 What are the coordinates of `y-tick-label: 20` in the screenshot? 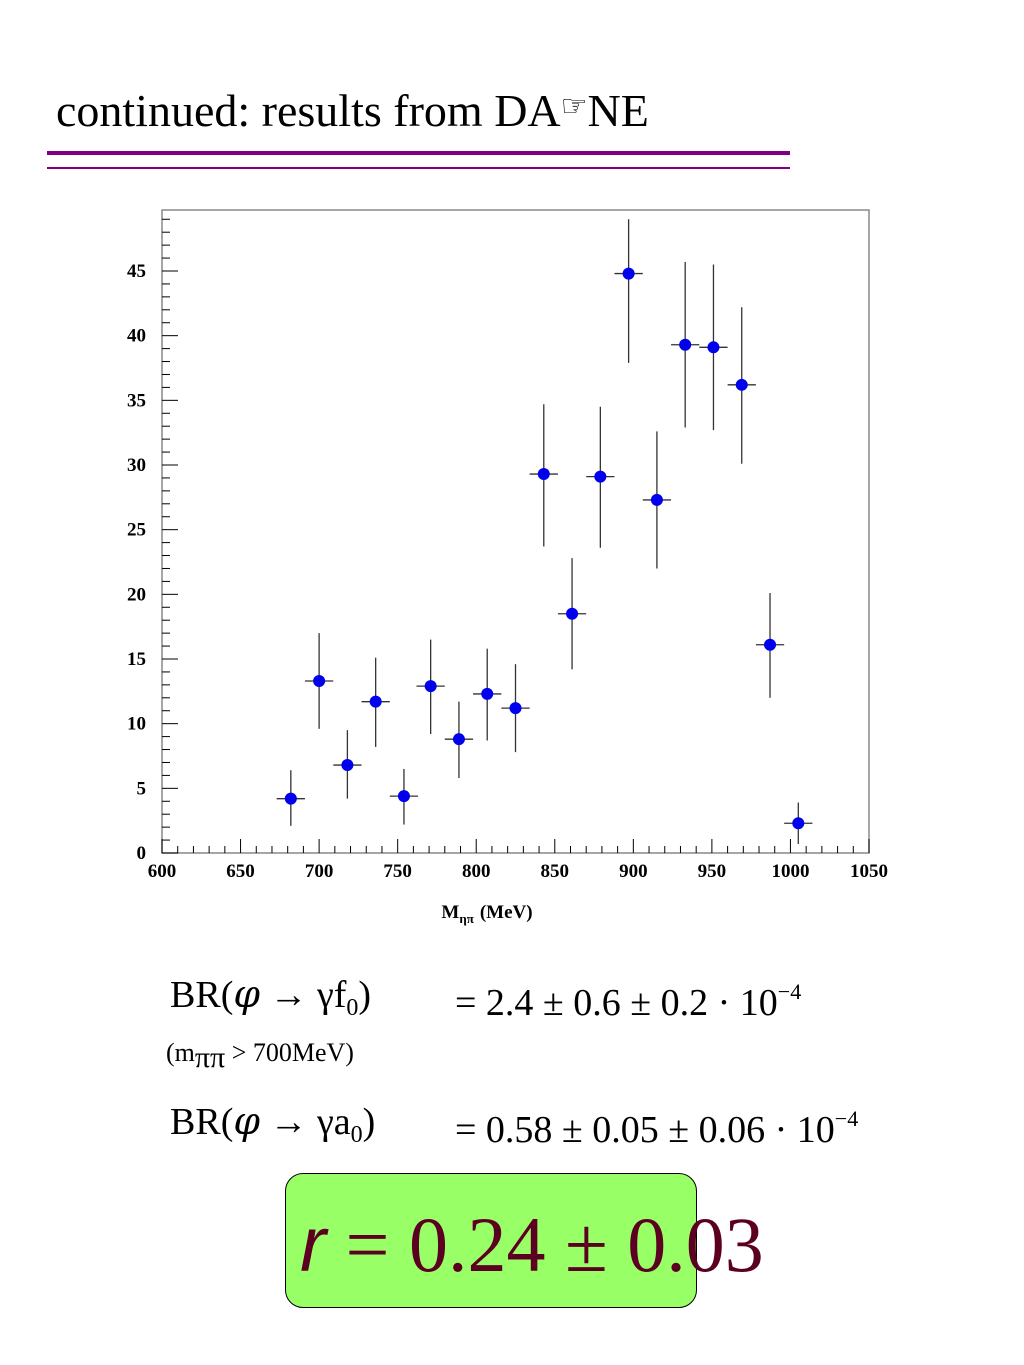 It's located at (136, 594).